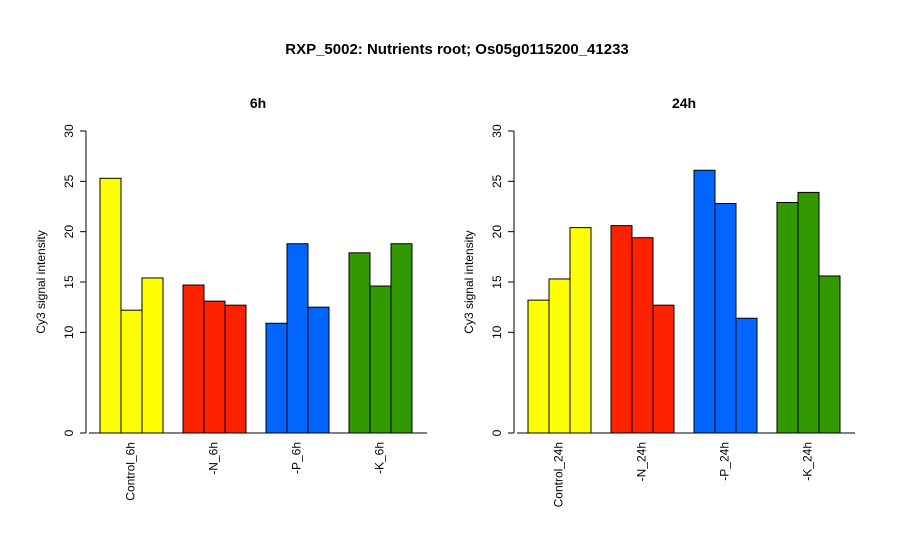 The height and width of the screenshot is (550, 900). I want to click on panel-title: 24h, so click(684, 103).